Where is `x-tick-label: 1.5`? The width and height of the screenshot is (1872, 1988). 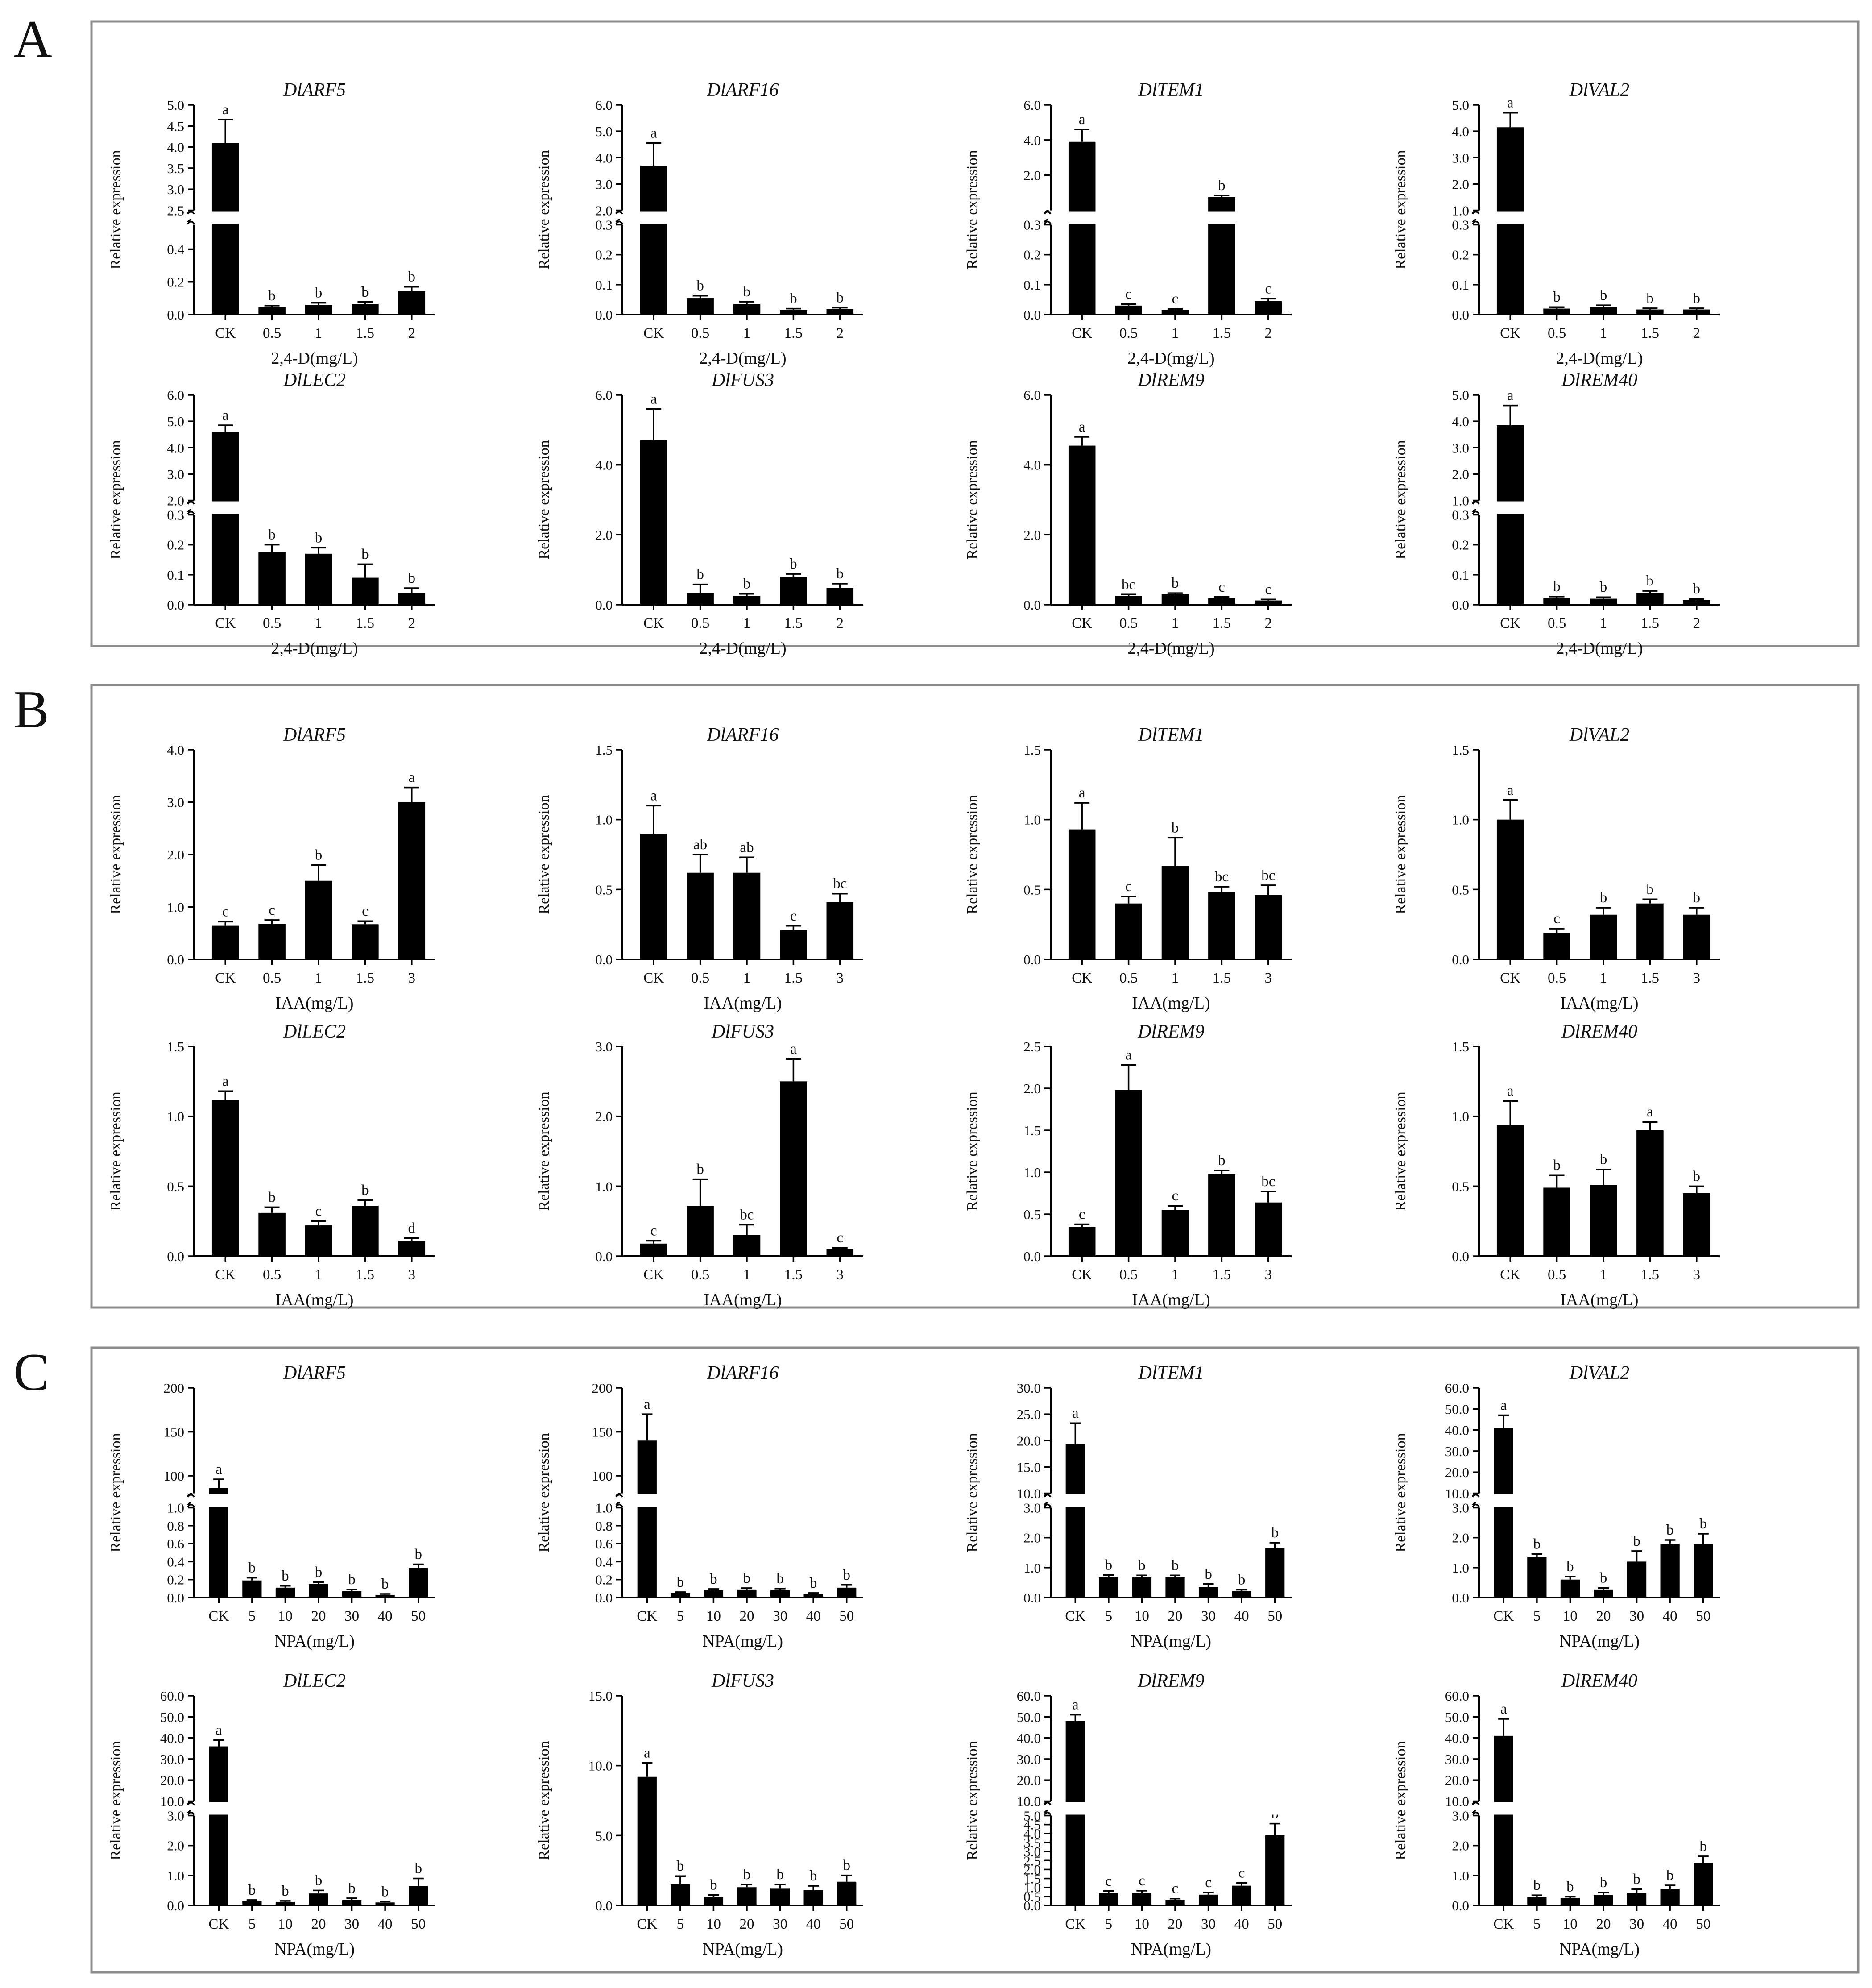 x-tick-label: 1.5 is located at coordinates (1650, 1275).